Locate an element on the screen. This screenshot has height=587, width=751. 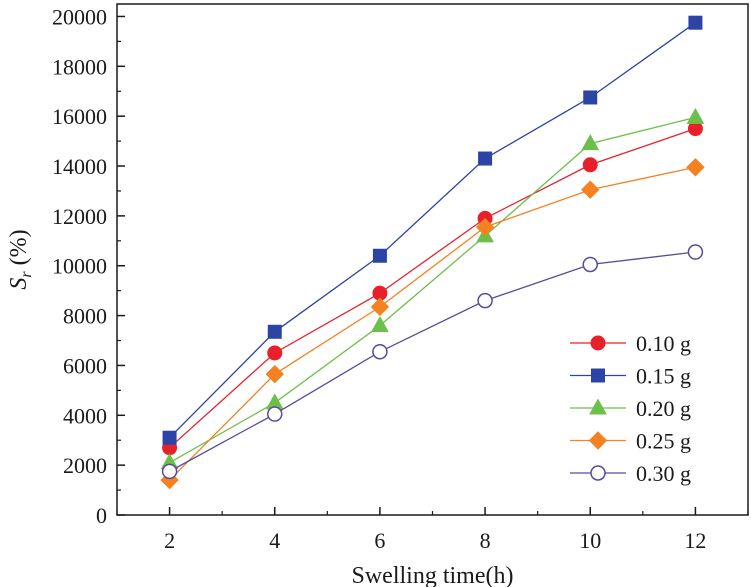
y-tick-label: 0 is located at coordinates (101, 515).